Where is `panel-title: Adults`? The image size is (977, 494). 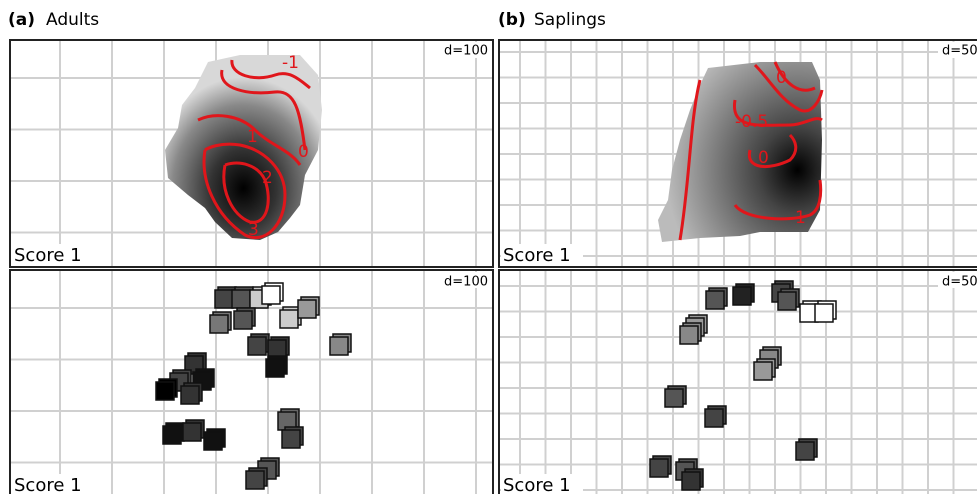 panel-title: Adults is located at coordinates (72, 20).